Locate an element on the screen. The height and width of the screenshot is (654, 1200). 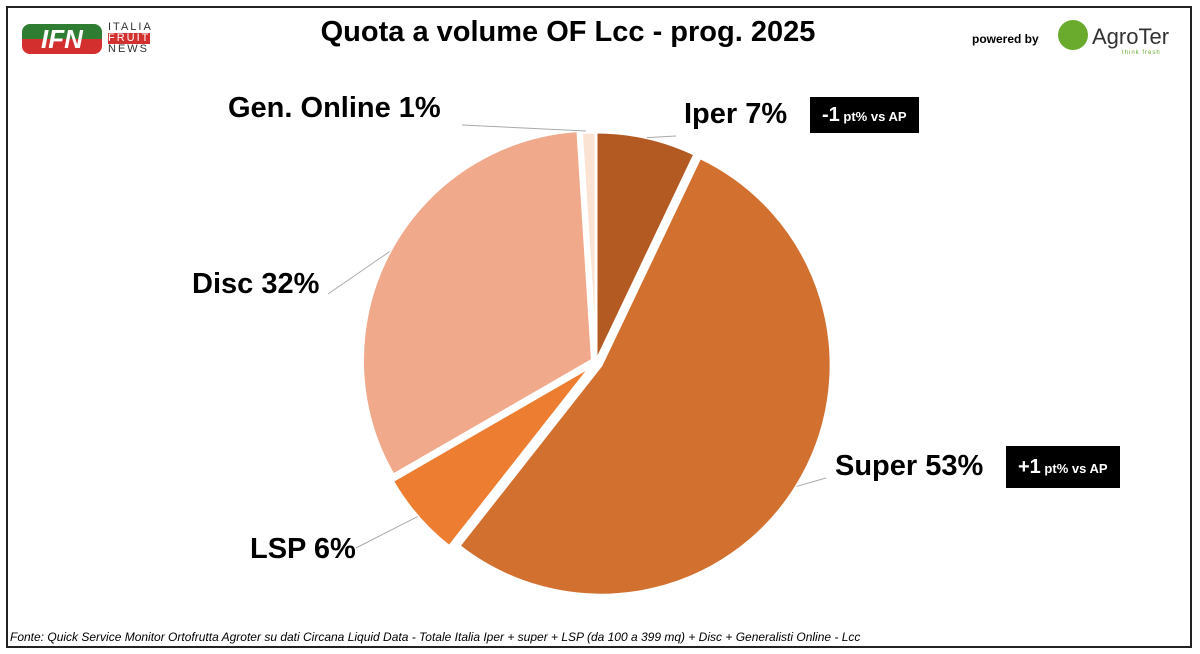
ifn-logo-text: IFN is located at coordinates (62, 39).